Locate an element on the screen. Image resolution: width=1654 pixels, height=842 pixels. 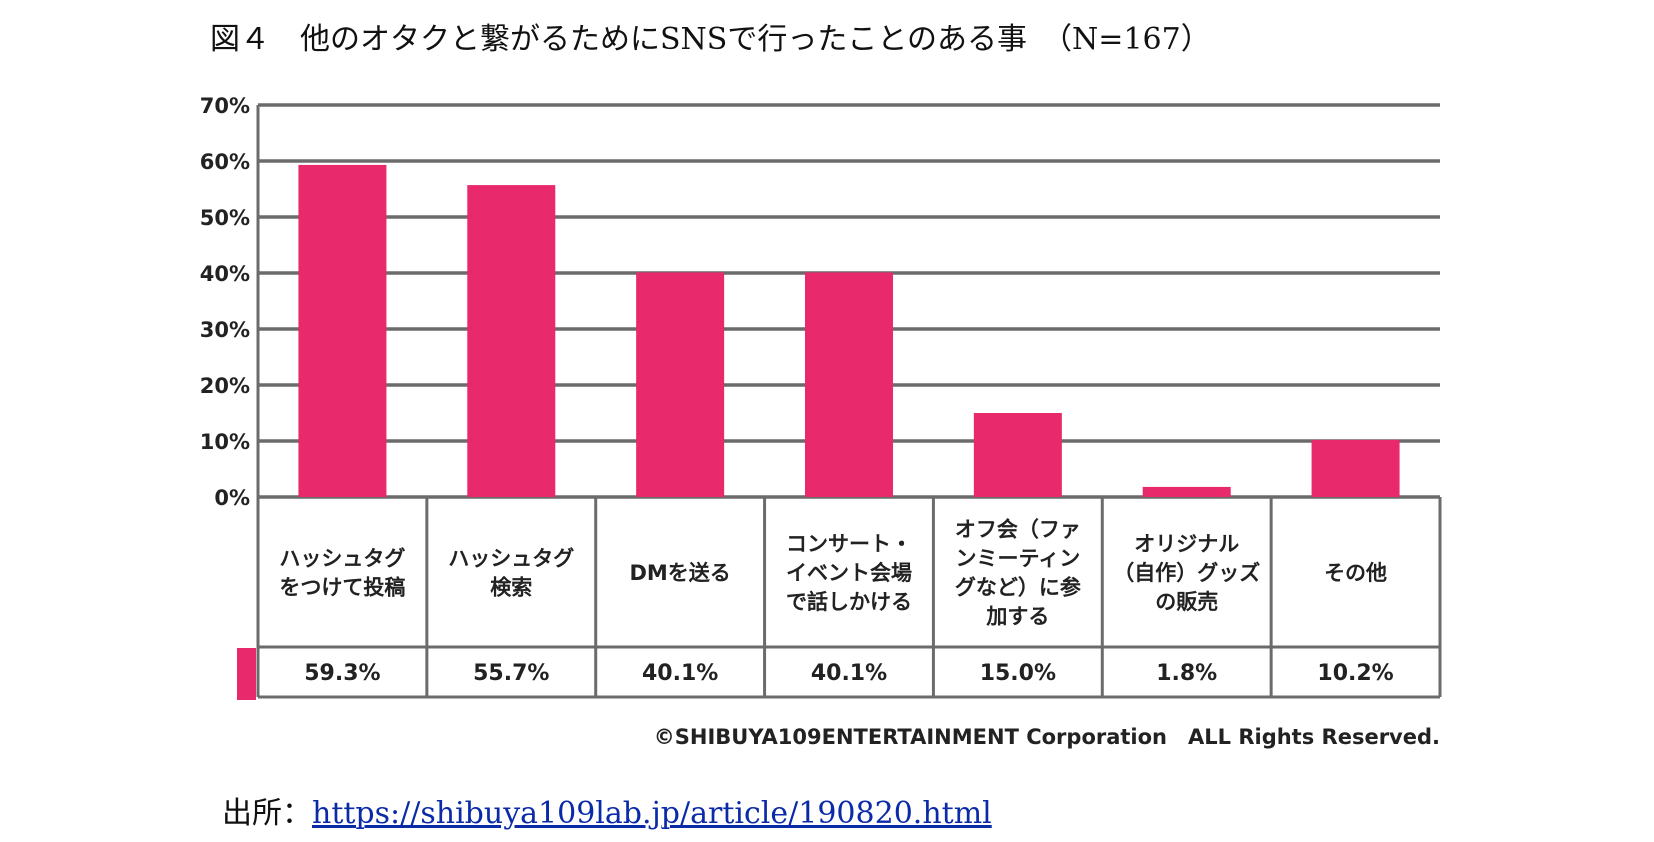
y-tick-label: 30% is located at coordinates (225, 330).